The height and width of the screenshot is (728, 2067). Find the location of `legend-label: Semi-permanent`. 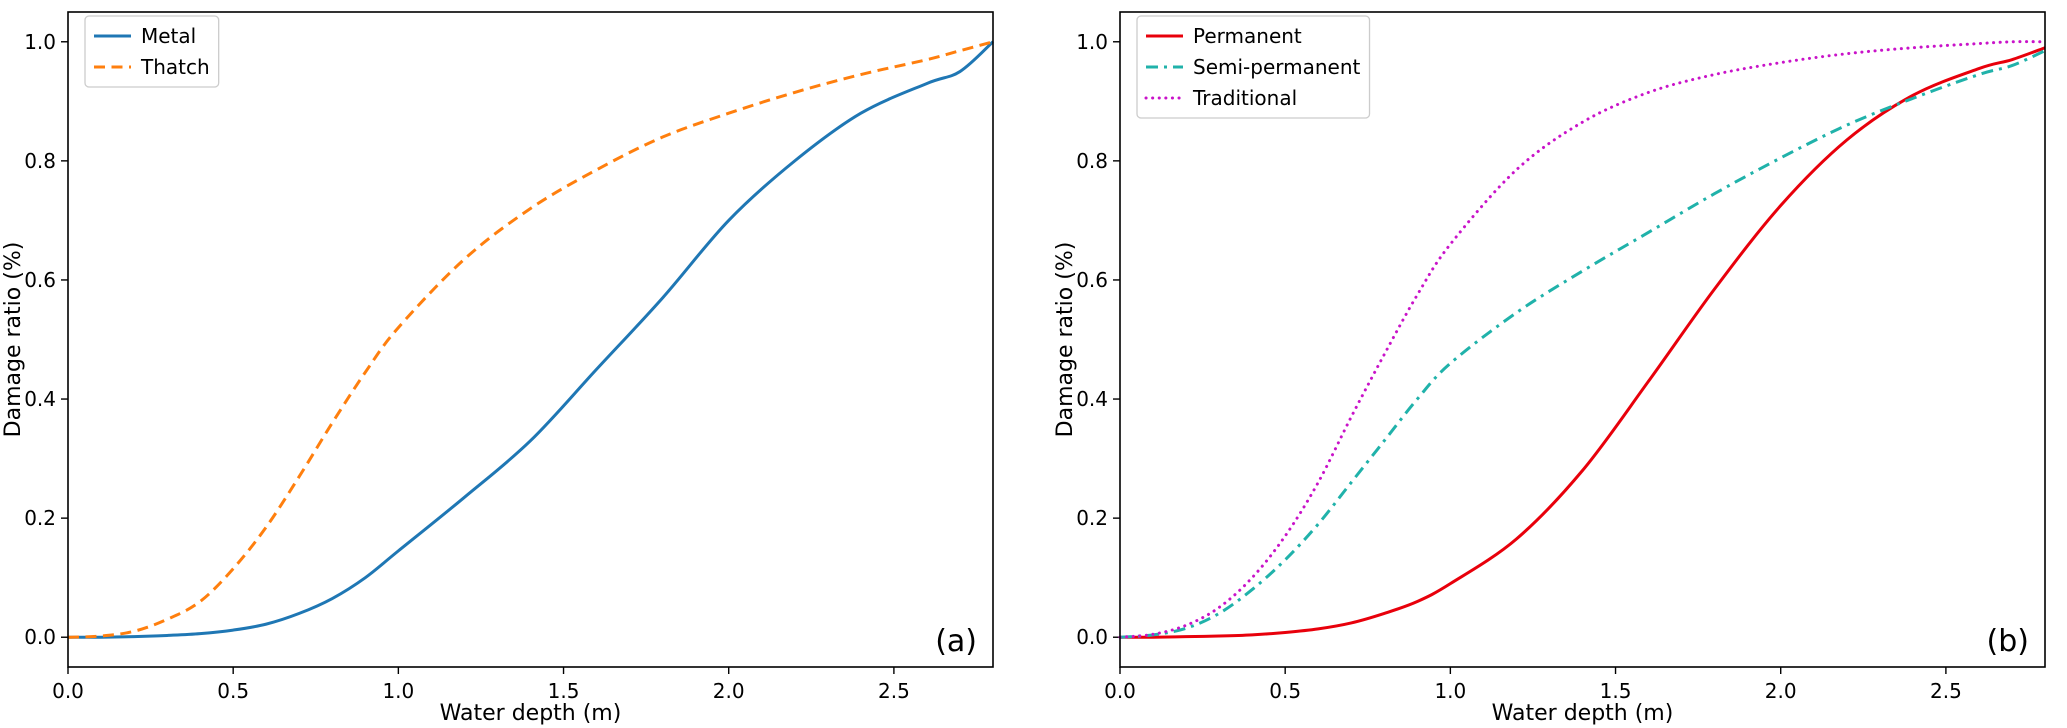

legend-label: Semi-permanent is located at coordinates (1277, 67).